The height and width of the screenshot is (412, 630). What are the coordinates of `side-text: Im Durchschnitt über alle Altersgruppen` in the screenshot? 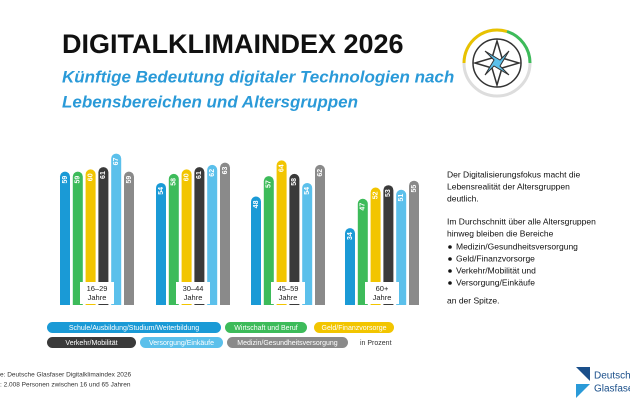 It's located at (521, 221).